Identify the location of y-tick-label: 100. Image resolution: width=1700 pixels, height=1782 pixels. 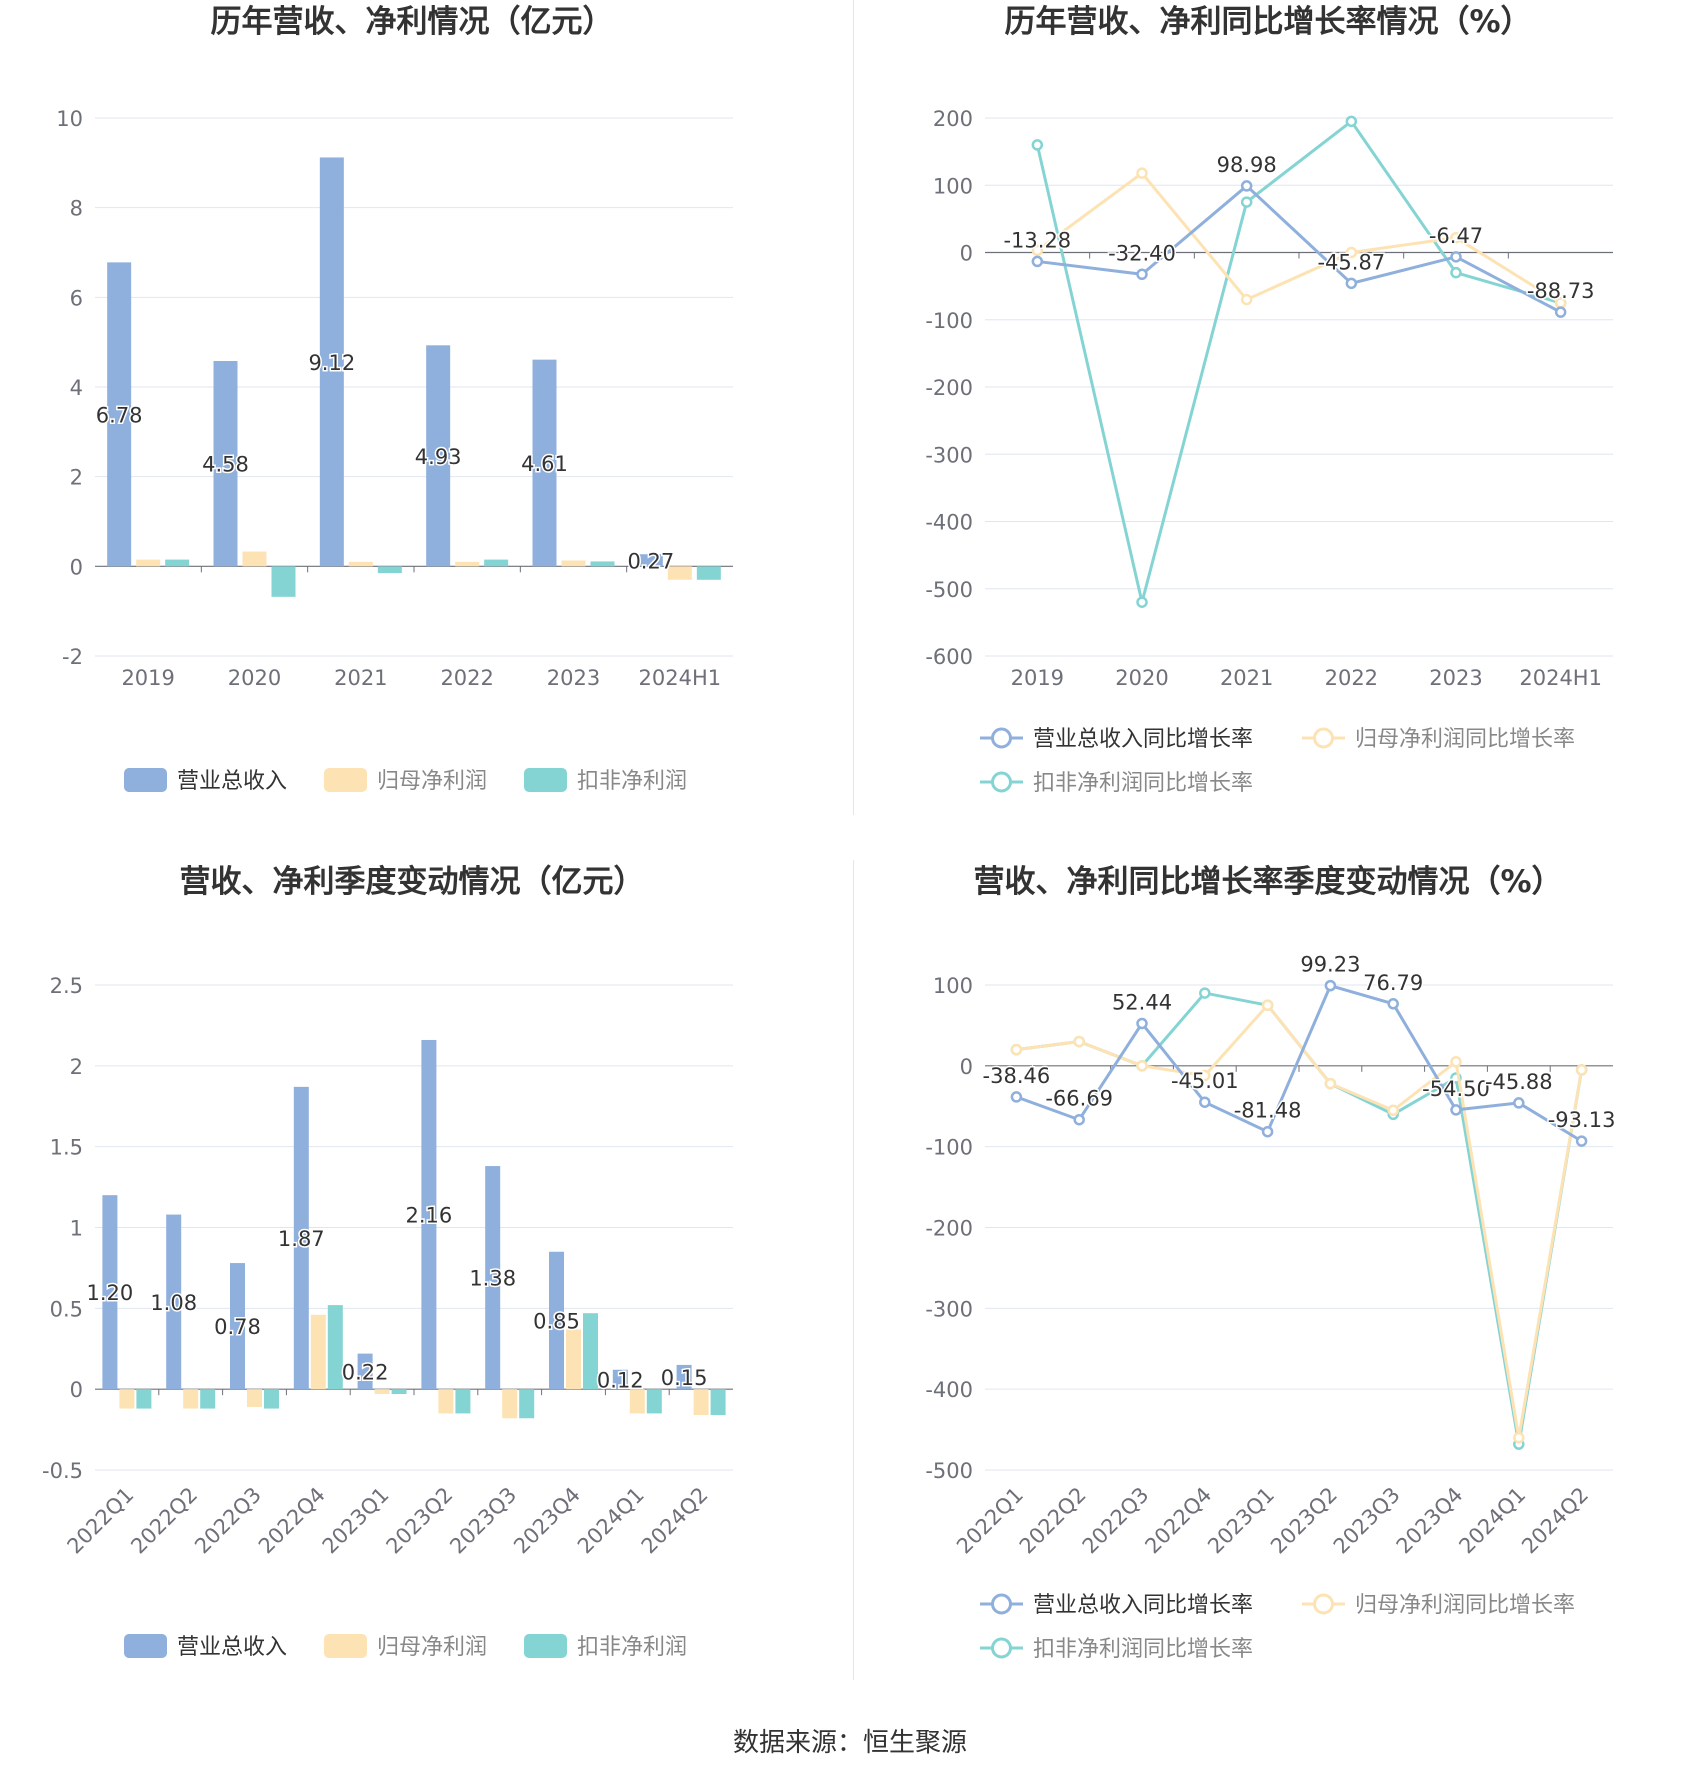
(953, 986).